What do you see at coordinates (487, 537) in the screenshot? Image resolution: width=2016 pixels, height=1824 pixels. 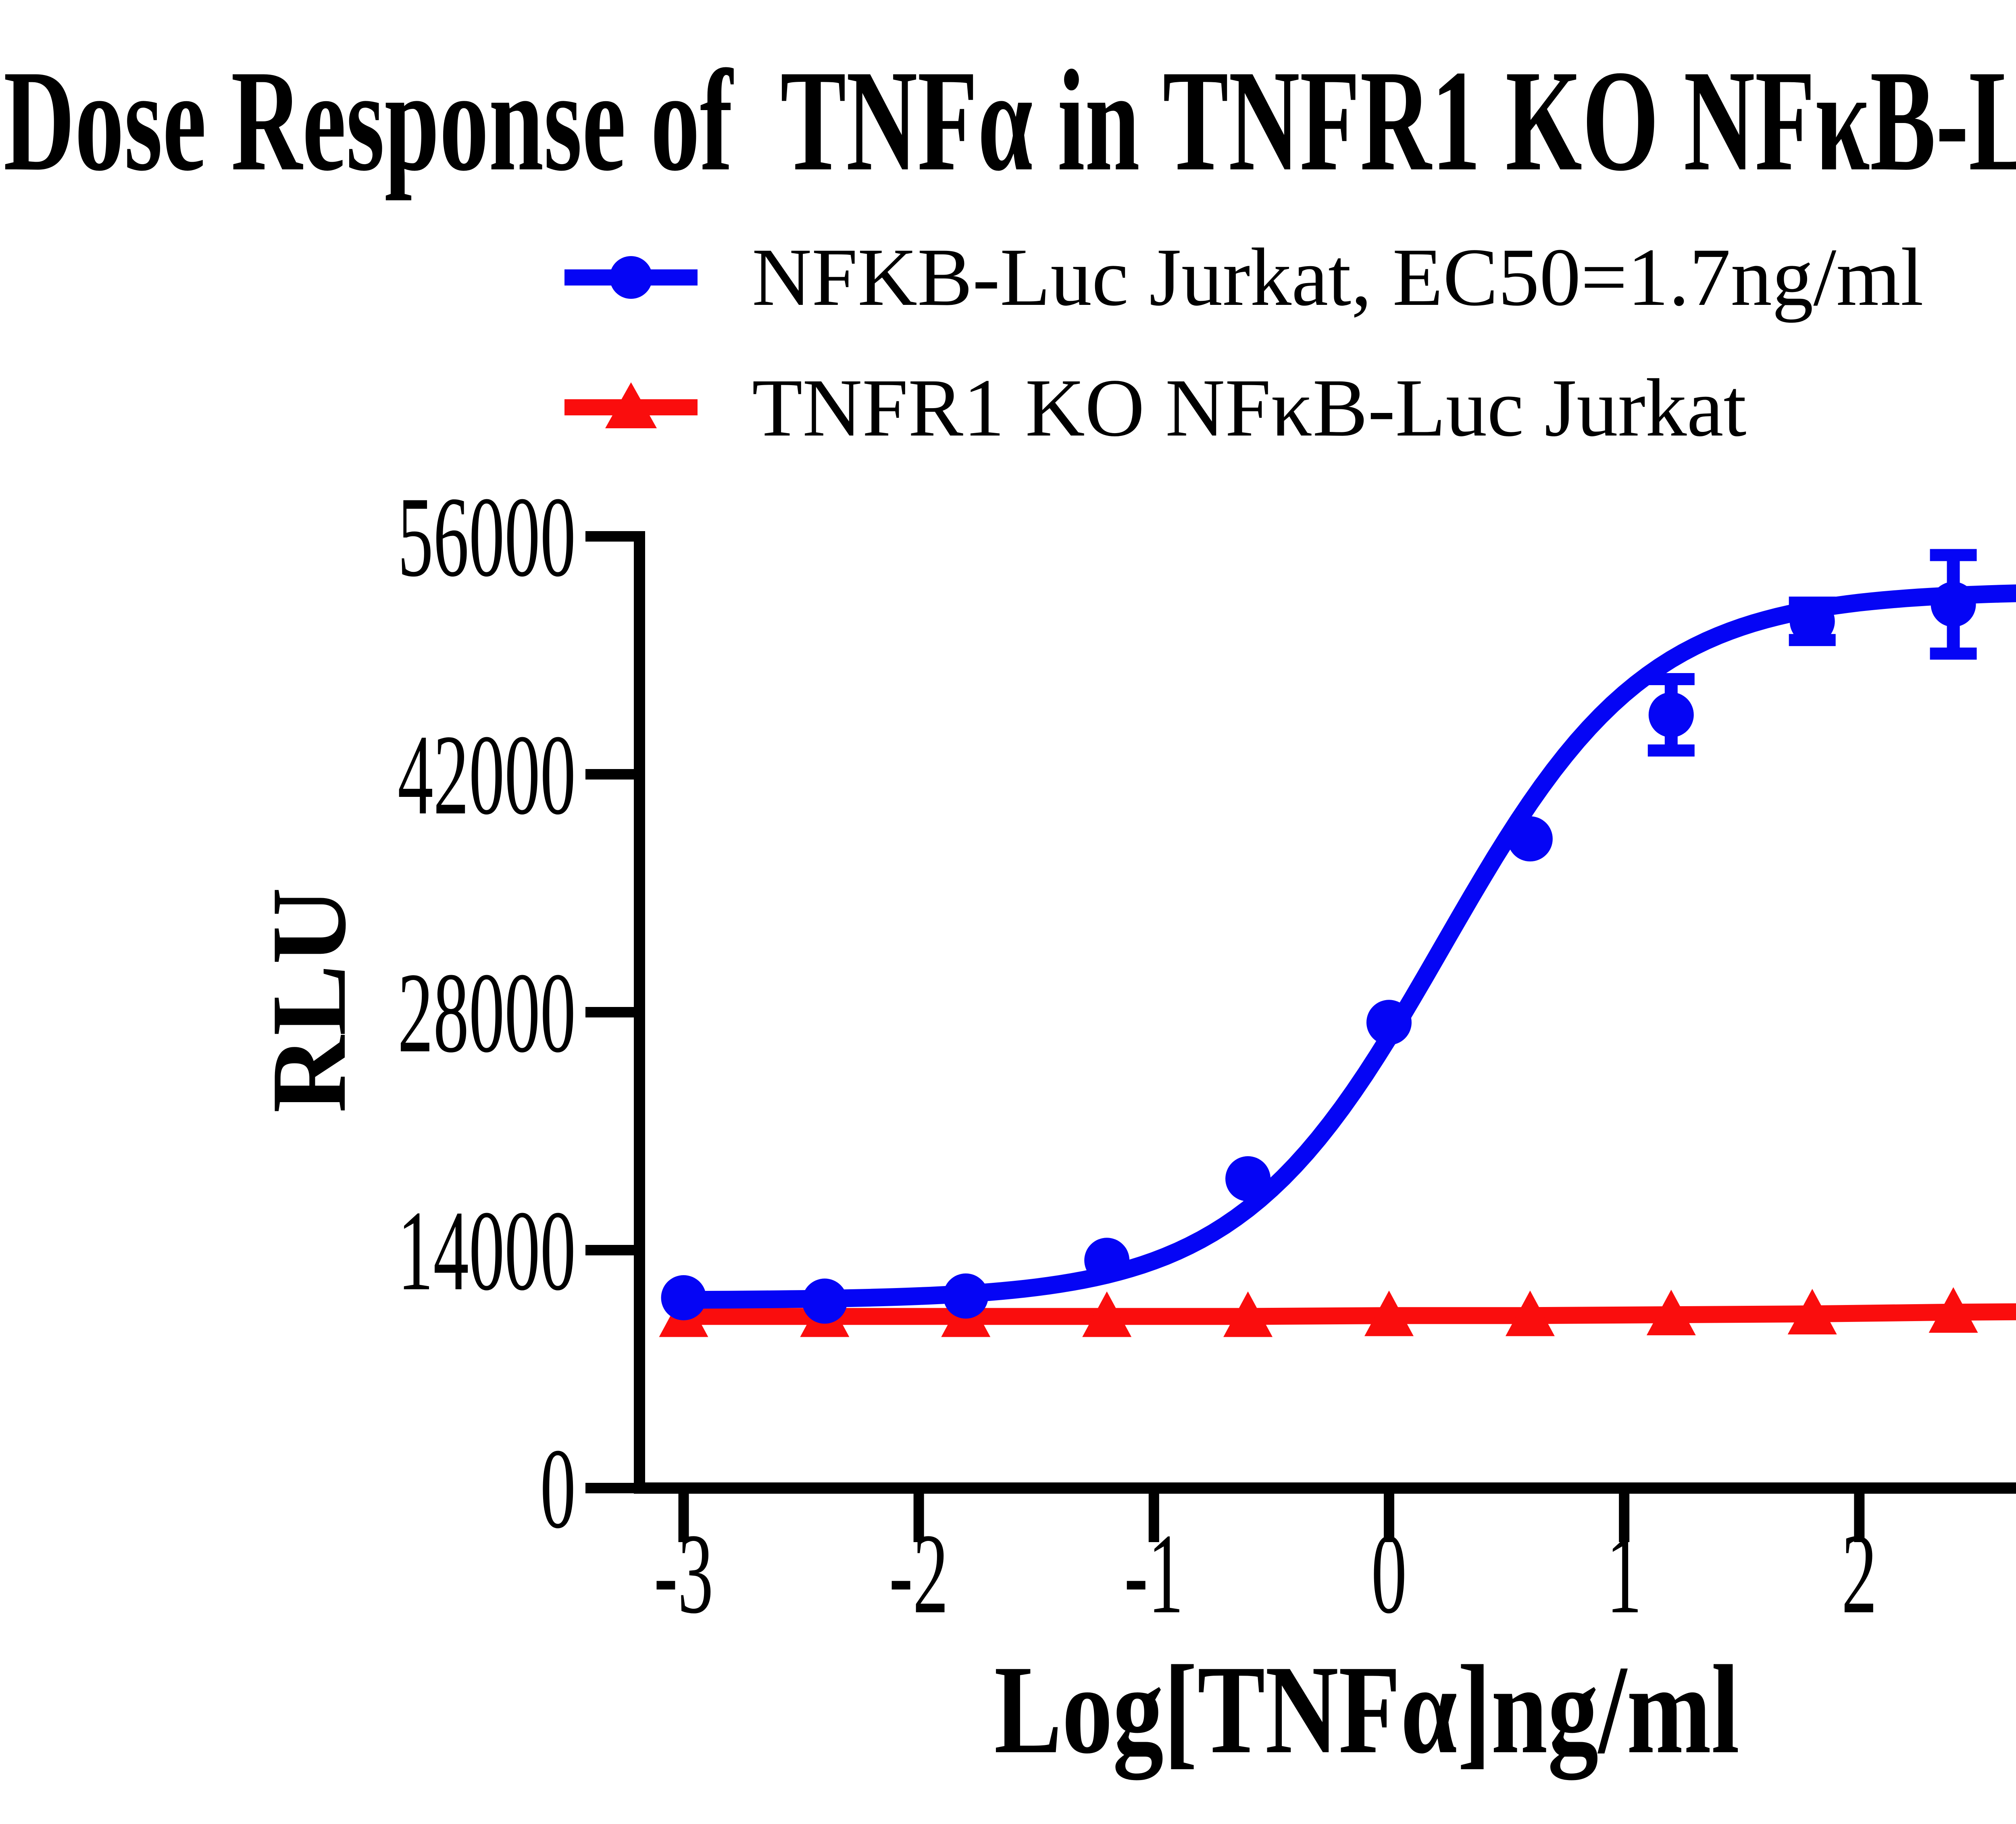 I see `y-tick-label: 56000` at bounding box center [487, 537].